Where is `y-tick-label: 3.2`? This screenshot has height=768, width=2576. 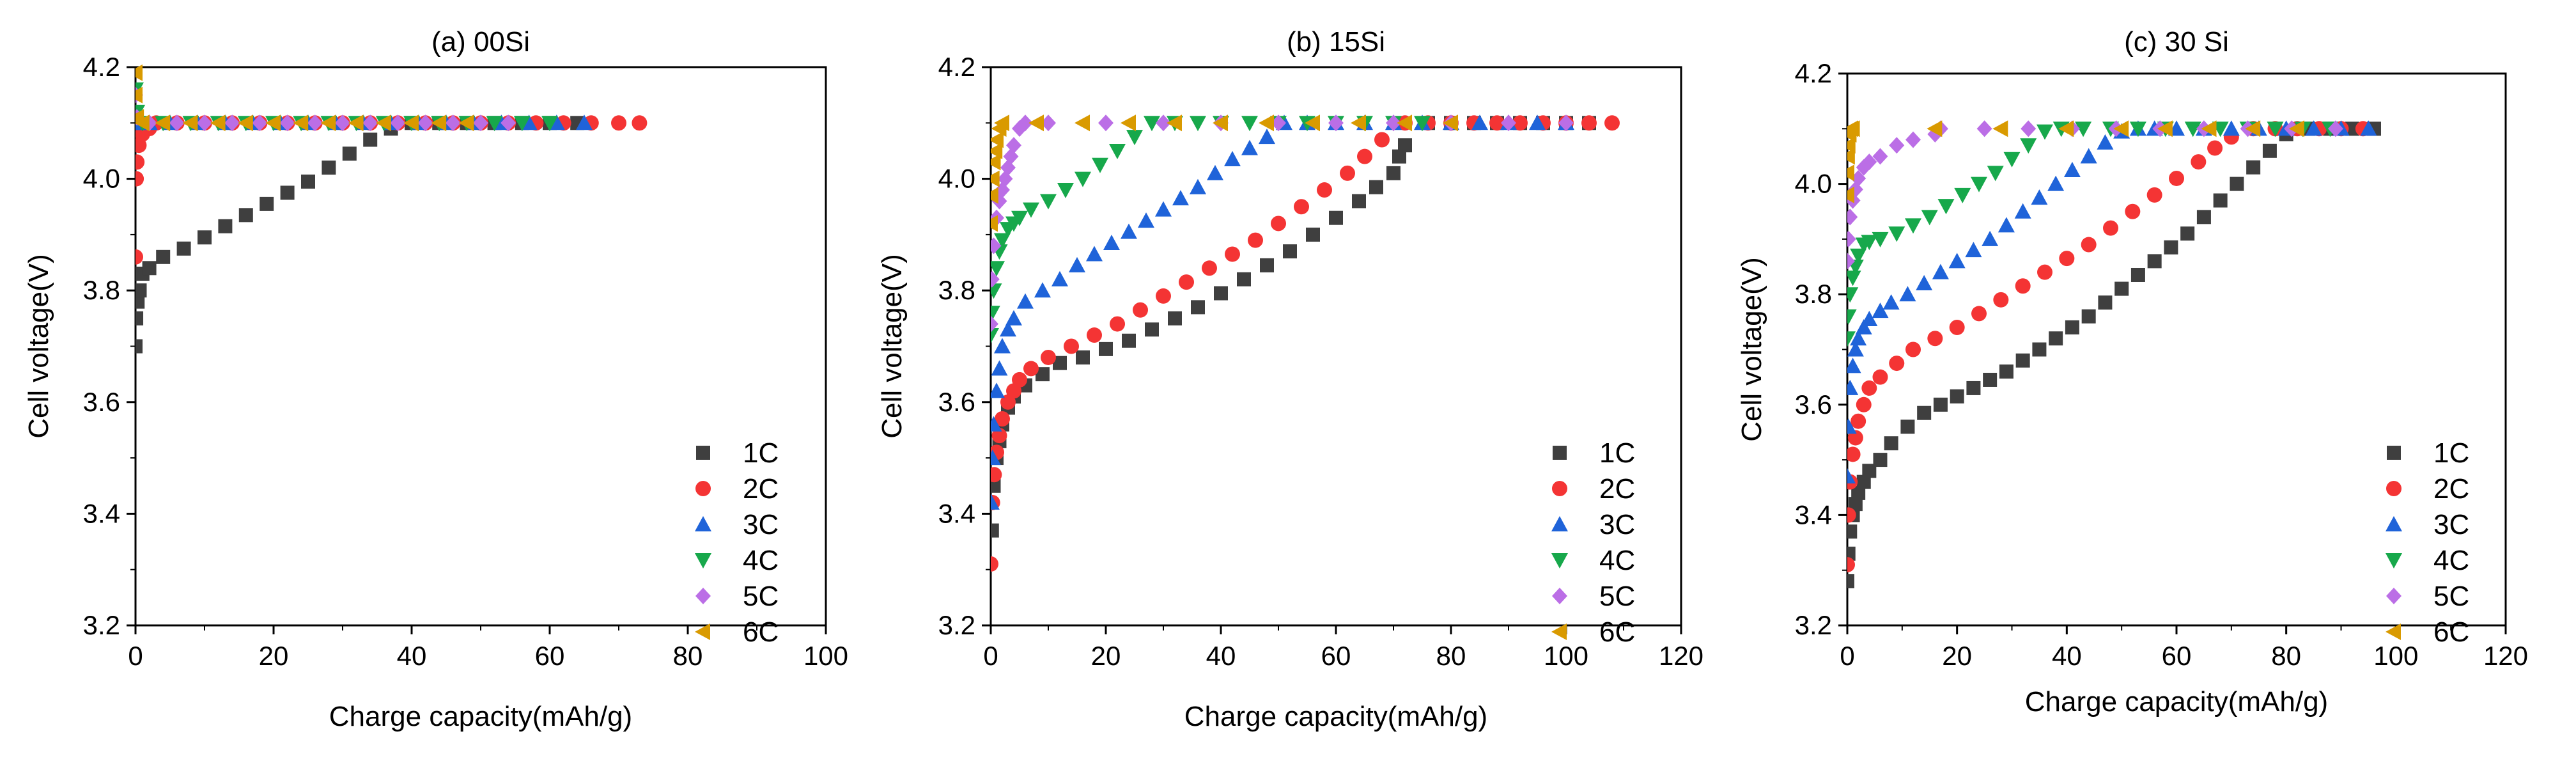 y-tick-label: 3.2 is located at coordinates (1813, 625).